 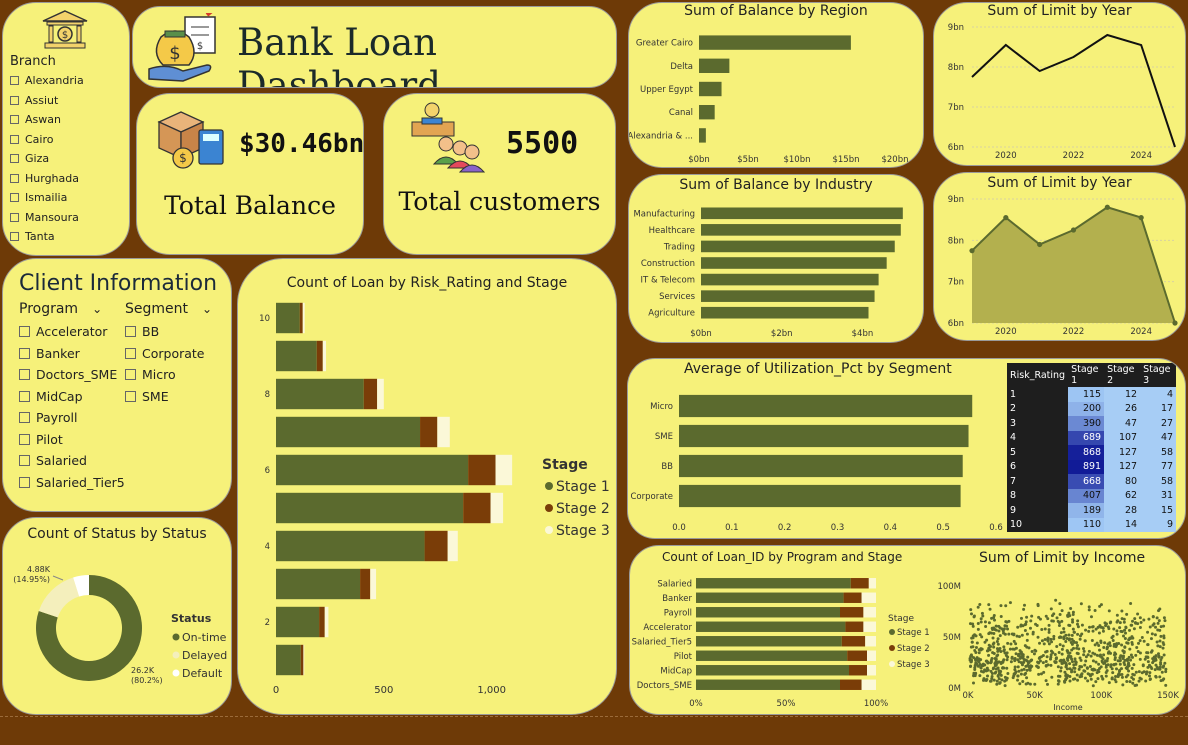 I want to click on income-title: Sum of Limit by Income, so click(x=1062, y=558).